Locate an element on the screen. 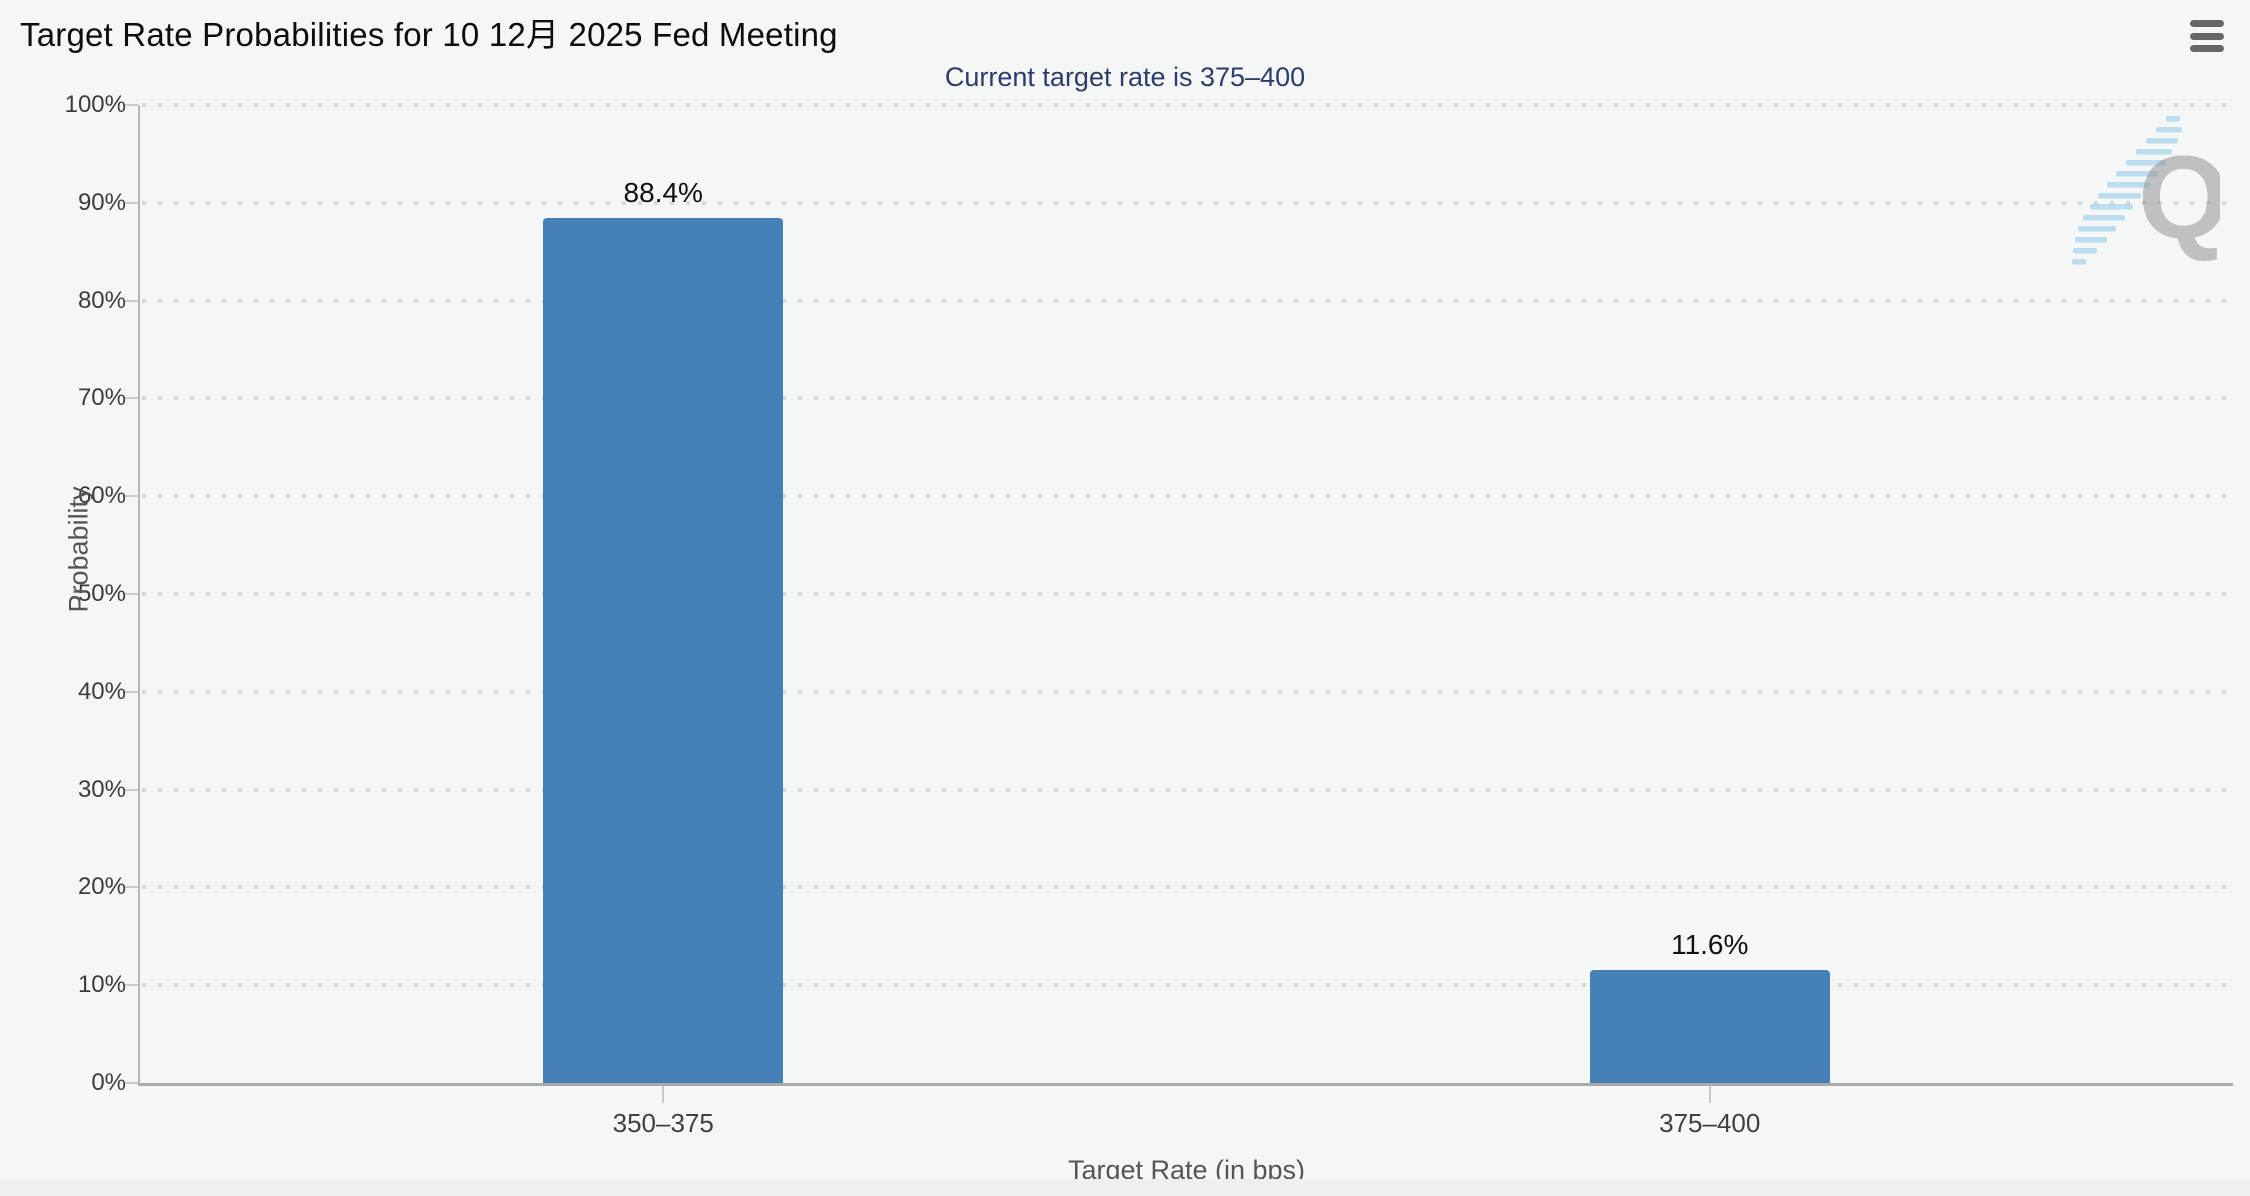 This screenshot has width=2250, height=1196. y-tick-label: 100% is located at coordinates (95, 104).